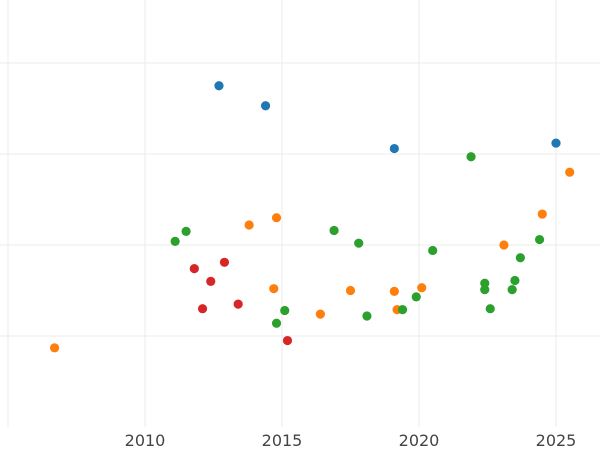 This screenshot has height=450, width=600. I want to click on x-tick-label: 2020, so click(419, 440).